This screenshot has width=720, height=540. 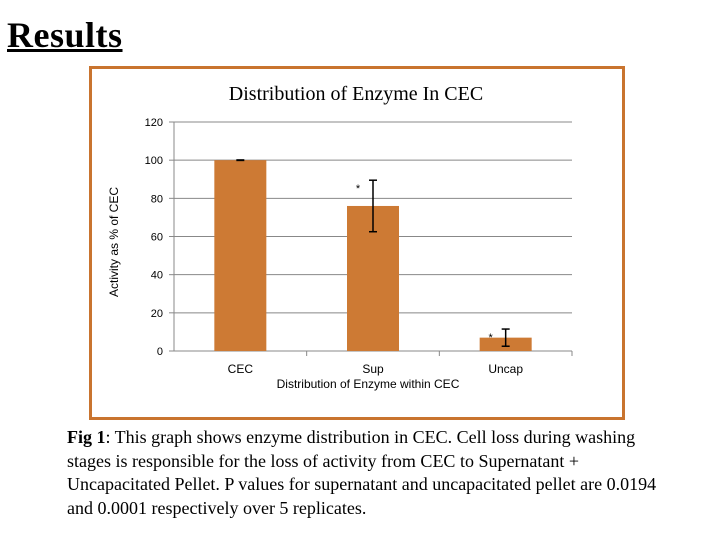 What do you see at coordinates (154, 161) in the screenshot?
I see `y-tick-label: 100` at bounding box center [154, 161].